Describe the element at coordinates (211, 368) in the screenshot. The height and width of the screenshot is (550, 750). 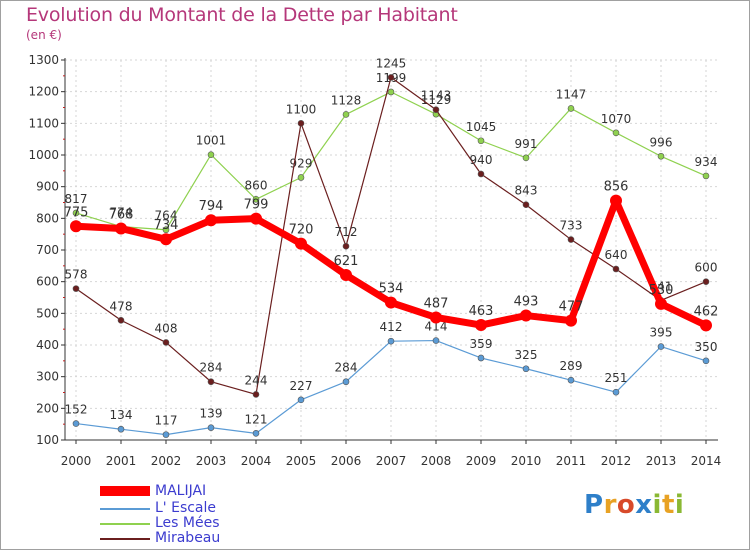
I see `data-label-mirabeau: 284` at that location.